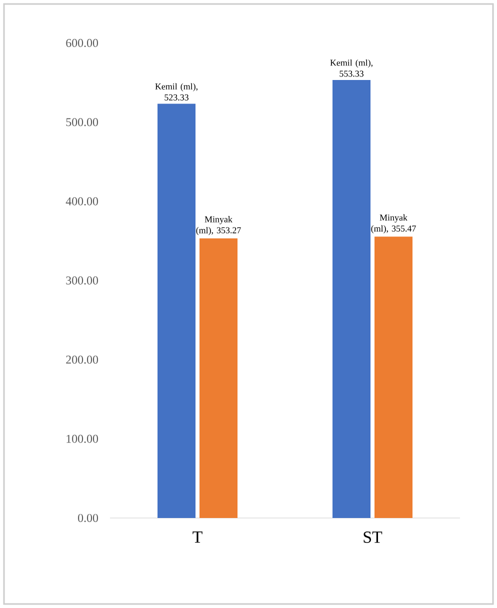 Image resolution: width=497 pixels, height=608 pixels. I want to click on y-tick-label: 100.00, so click(82, 438).